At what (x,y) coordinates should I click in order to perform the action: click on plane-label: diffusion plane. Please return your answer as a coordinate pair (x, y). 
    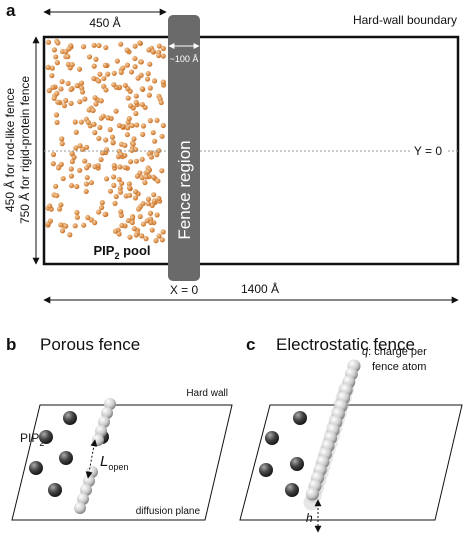
    Looking at the image, I should click on (168, 511).